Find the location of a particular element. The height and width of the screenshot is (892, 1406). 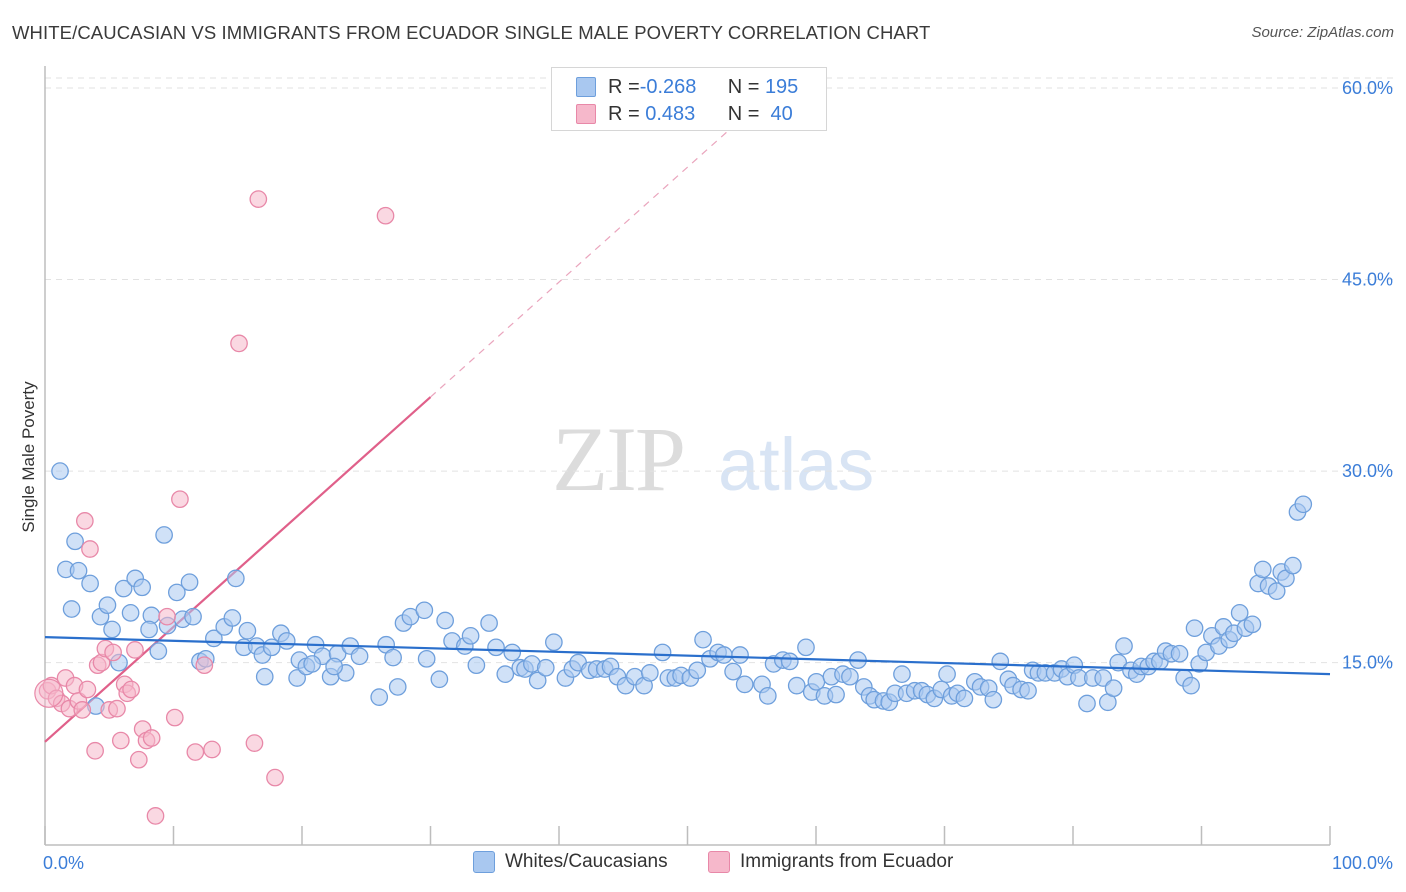

watermark-atlas: atlas is located at coordinates (796, 464).